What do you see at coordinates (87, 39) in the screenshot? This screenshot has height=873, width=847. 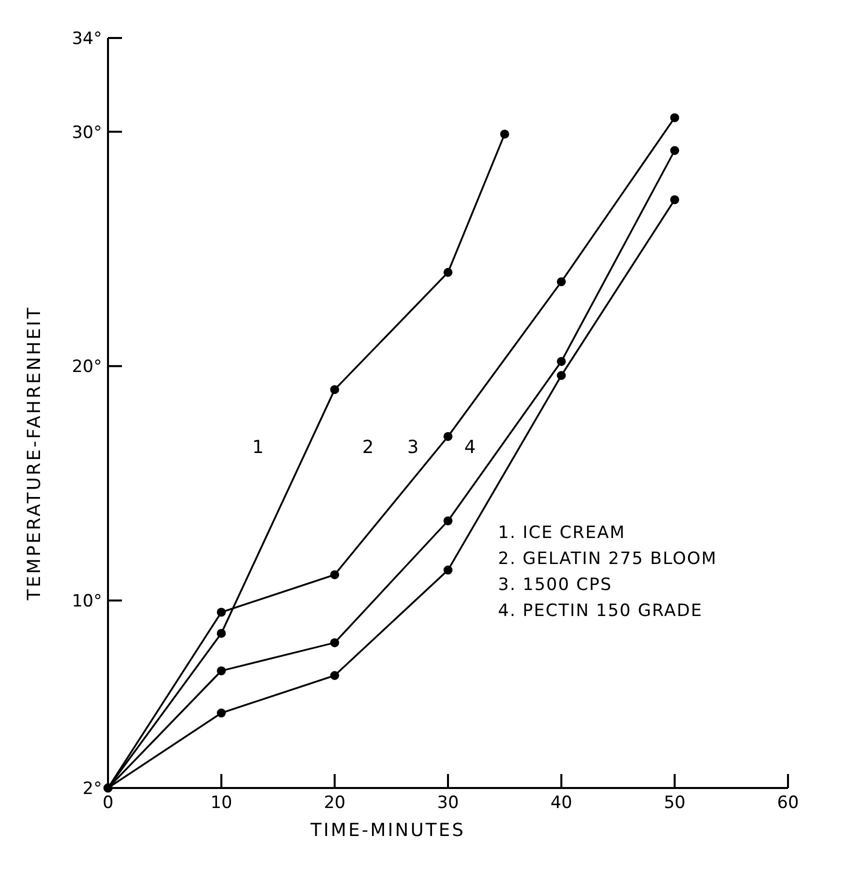 I see `y-tick-label: 34°` at bounding box center [87, 39].